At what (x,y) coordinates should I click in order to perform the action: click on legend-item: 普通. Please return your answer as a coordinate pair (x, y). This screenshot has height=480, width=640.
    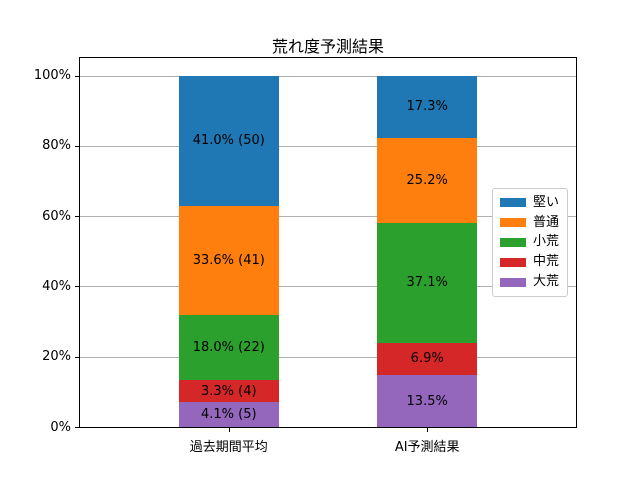
    Looking at the image, I should click on (530, 222).